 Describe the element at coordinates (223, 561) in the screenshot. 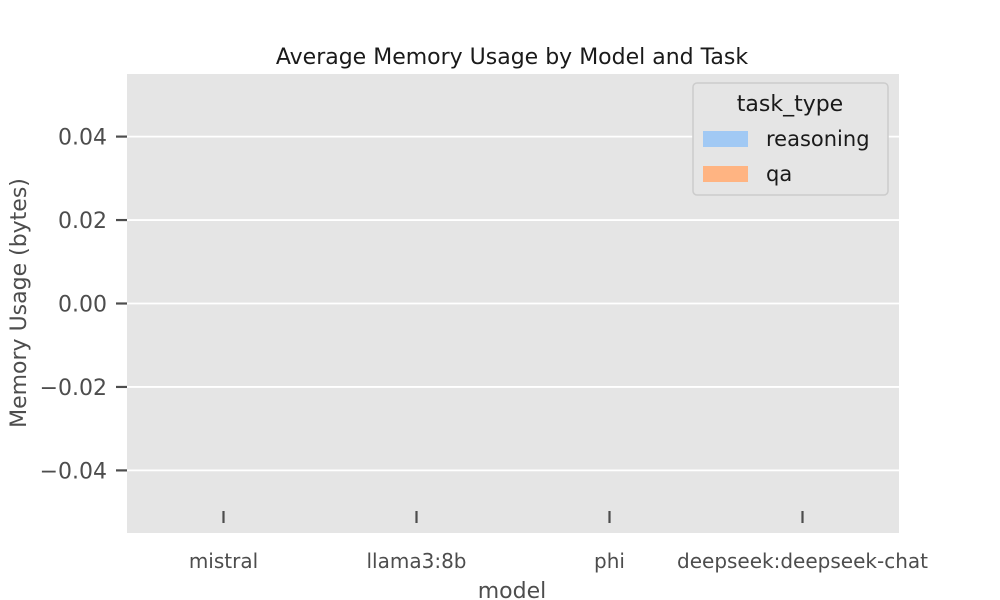

I see `x-tick-label: mistral` at that location.